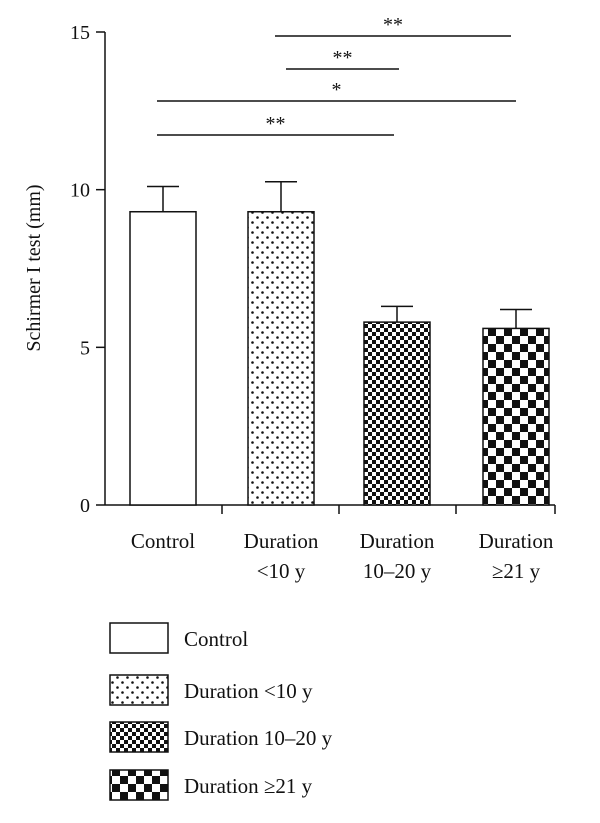 This screenshot has height=823, width=600. What do you see at coordinates (248, 786) in the screenshot?
I see `legend-label: Duration ≥21 y` at bounding box center [248, 786].